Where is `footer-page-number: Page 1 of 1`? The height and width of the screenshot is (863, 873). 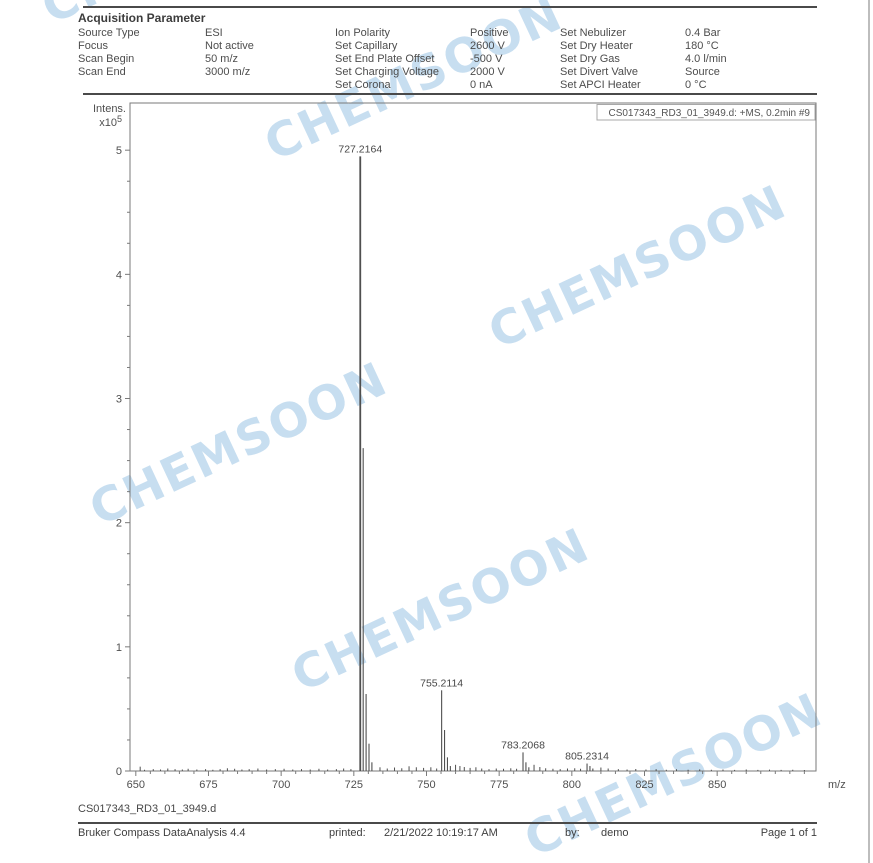
footer-page-number: Page 1 of 1 is located at coordinates (788, 833).